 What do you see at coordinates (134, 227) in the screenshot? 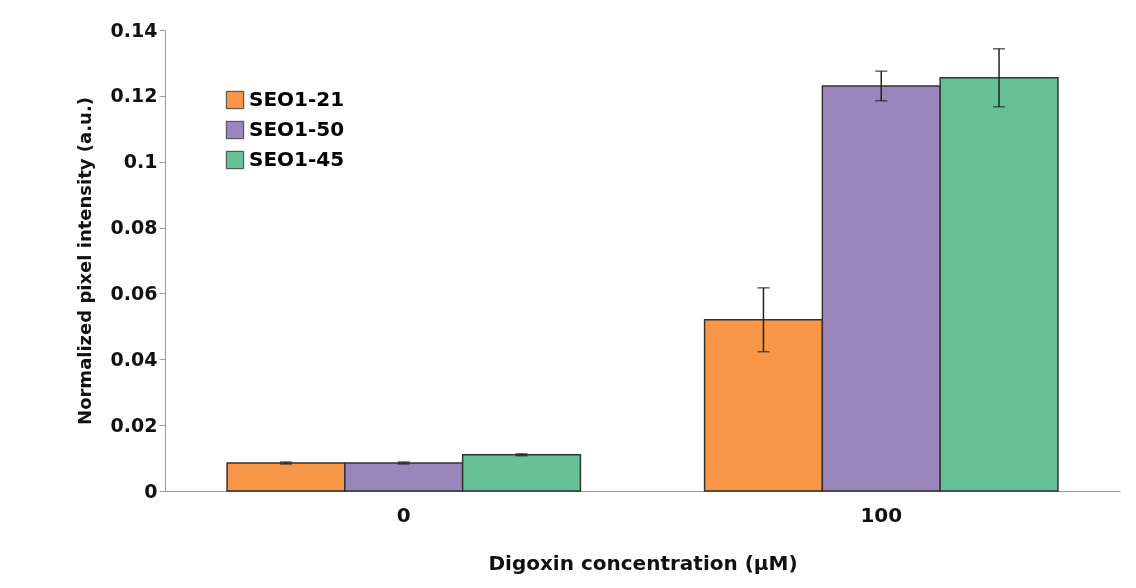
I see `y-tick-label: 0.08` at bounding box center [134, 227].